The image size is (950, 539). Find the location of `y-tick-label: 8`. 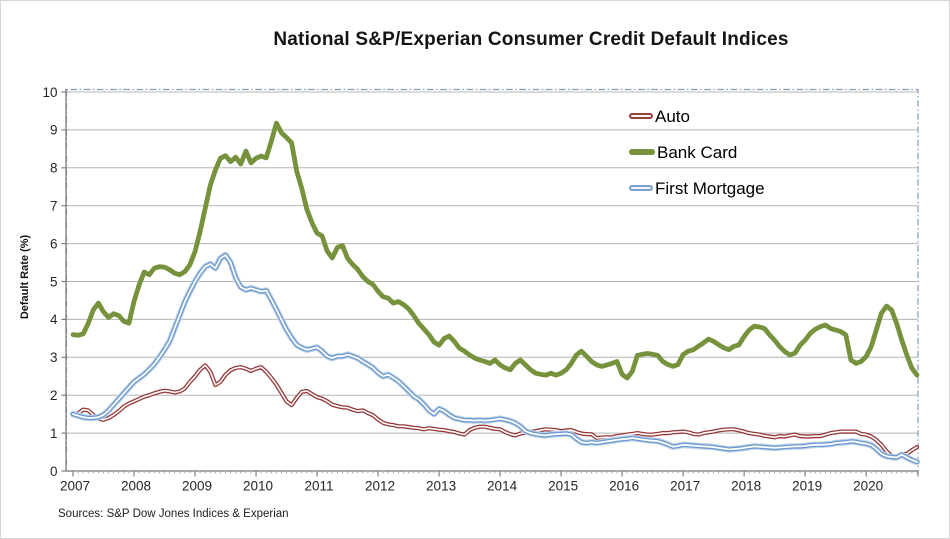

y-tick-label: 8 is located at coordinates (54, 168).